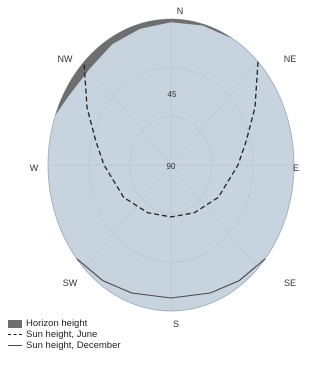 The width and height of the screenshot is (331, 375). Describe the element at coordinates (15, 345) in the screenshot. I see `legend-swatch-december` at that location.